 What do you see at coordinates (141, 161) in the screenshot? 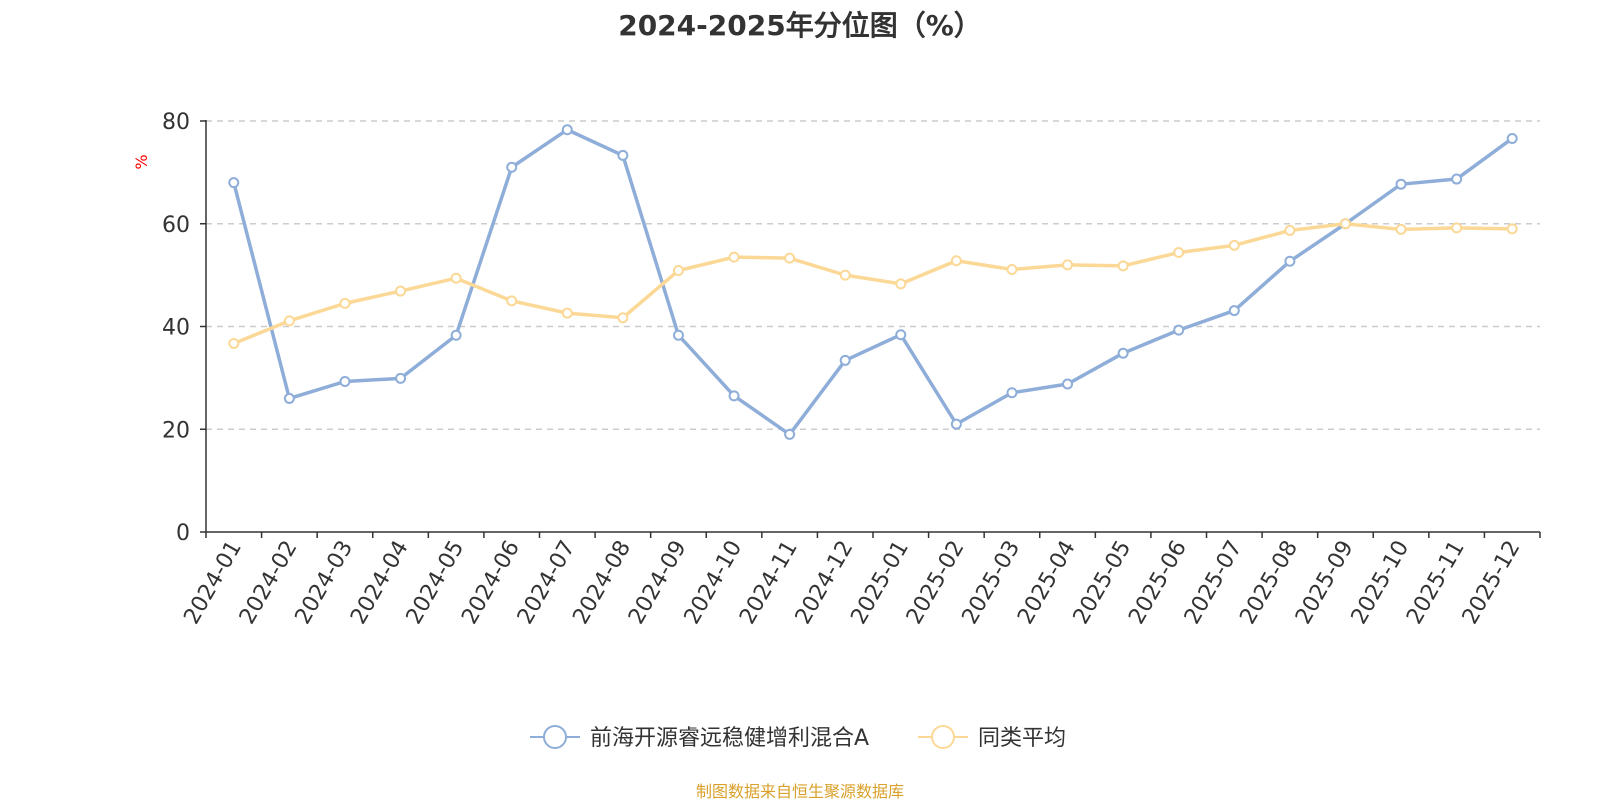
I see `y-axis-label: %` at bounding box center [141, 161].